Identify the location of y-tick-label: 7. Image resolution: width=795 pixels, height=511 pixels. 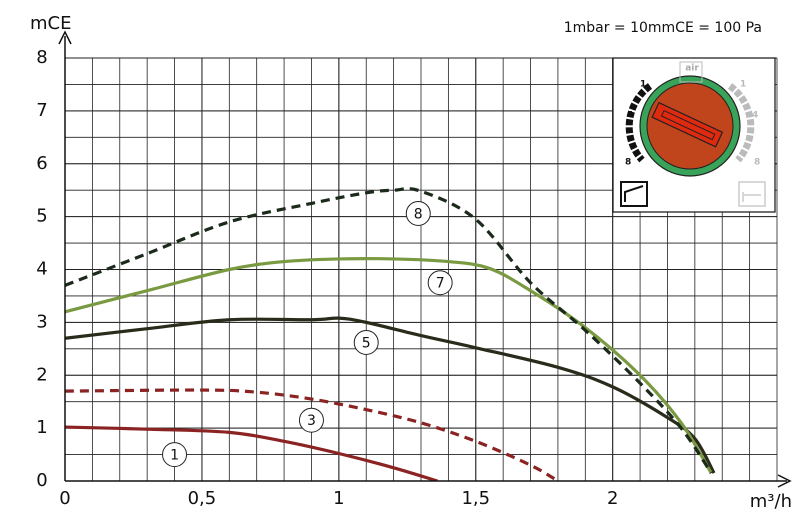
(41, 110).